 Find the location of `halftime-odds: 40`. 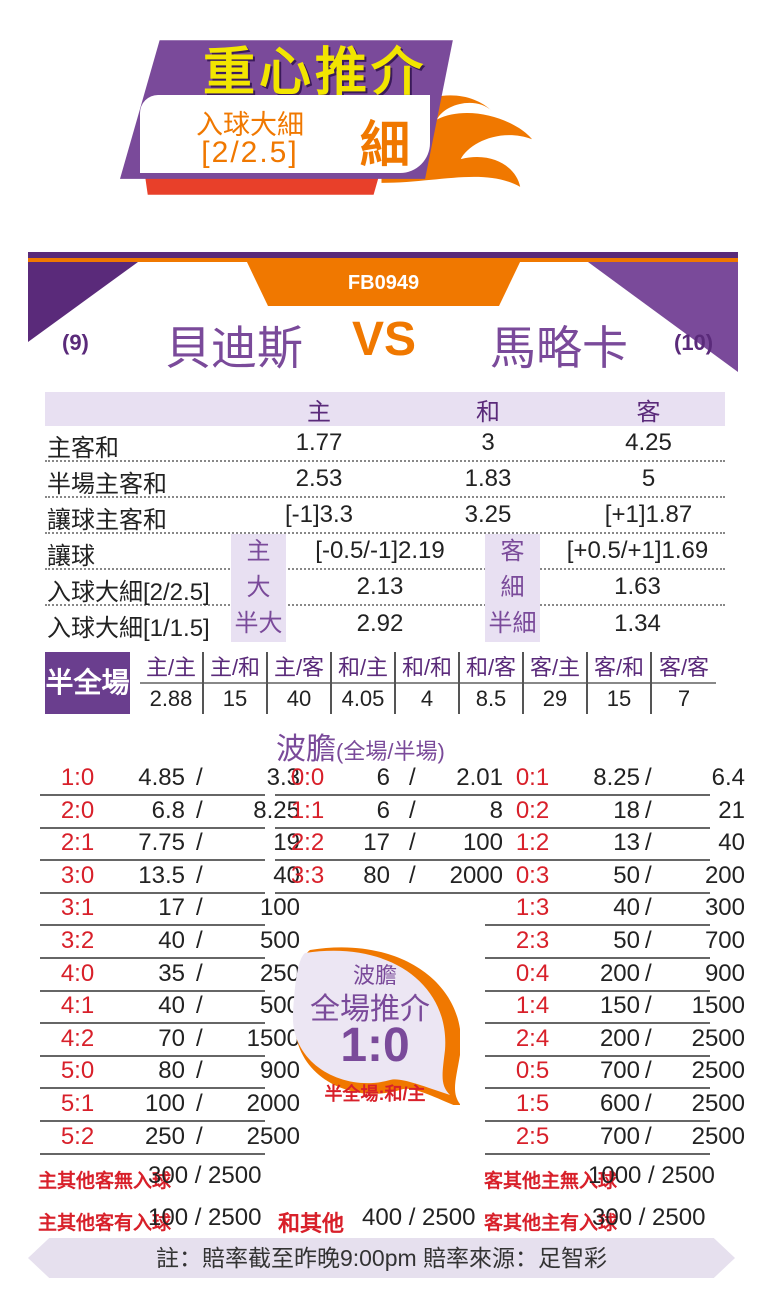

halftime-odds: 40 is located at coordinates (286, 875).